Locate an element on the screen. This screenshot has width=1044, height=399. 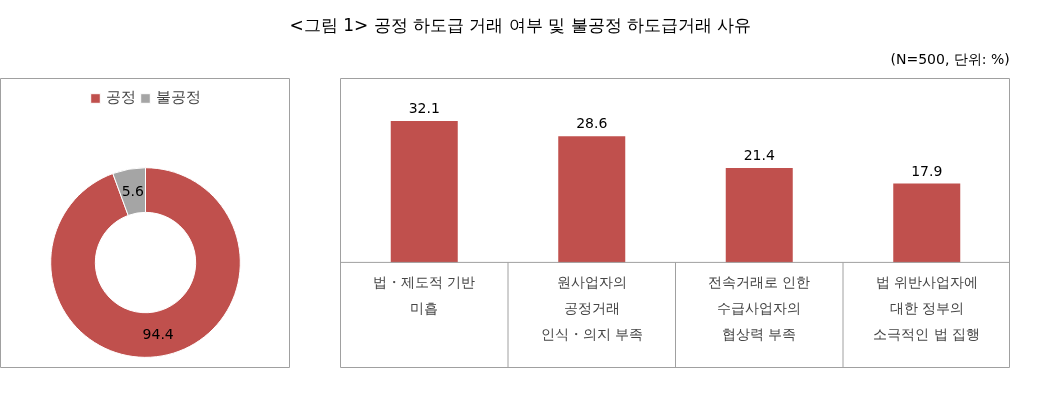
data-label: 94.4 is located at coordinates (158, 333).